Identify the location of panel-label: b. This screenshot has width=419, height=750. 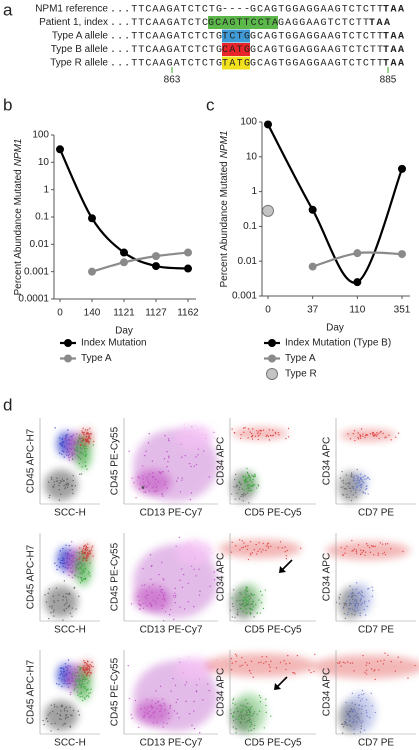
(7, 104).